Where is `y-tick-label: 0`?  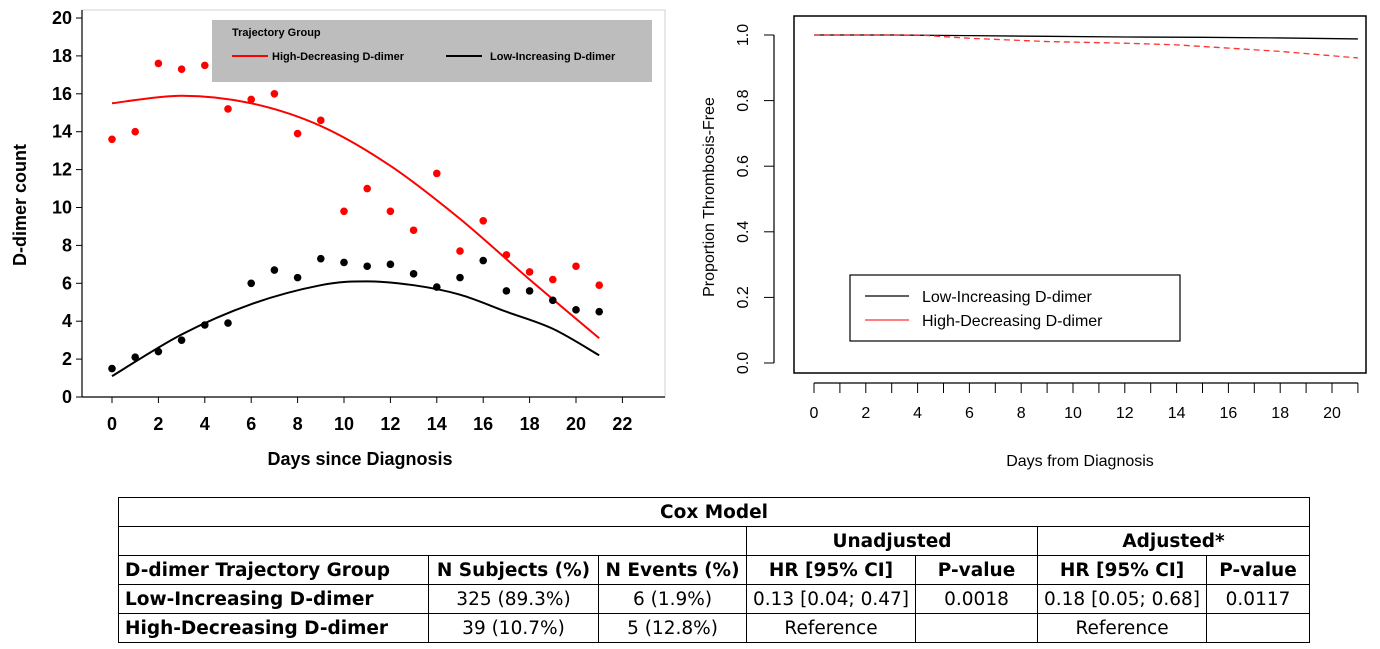 y-tick-label: 0 is located at coordinates (67, 397).